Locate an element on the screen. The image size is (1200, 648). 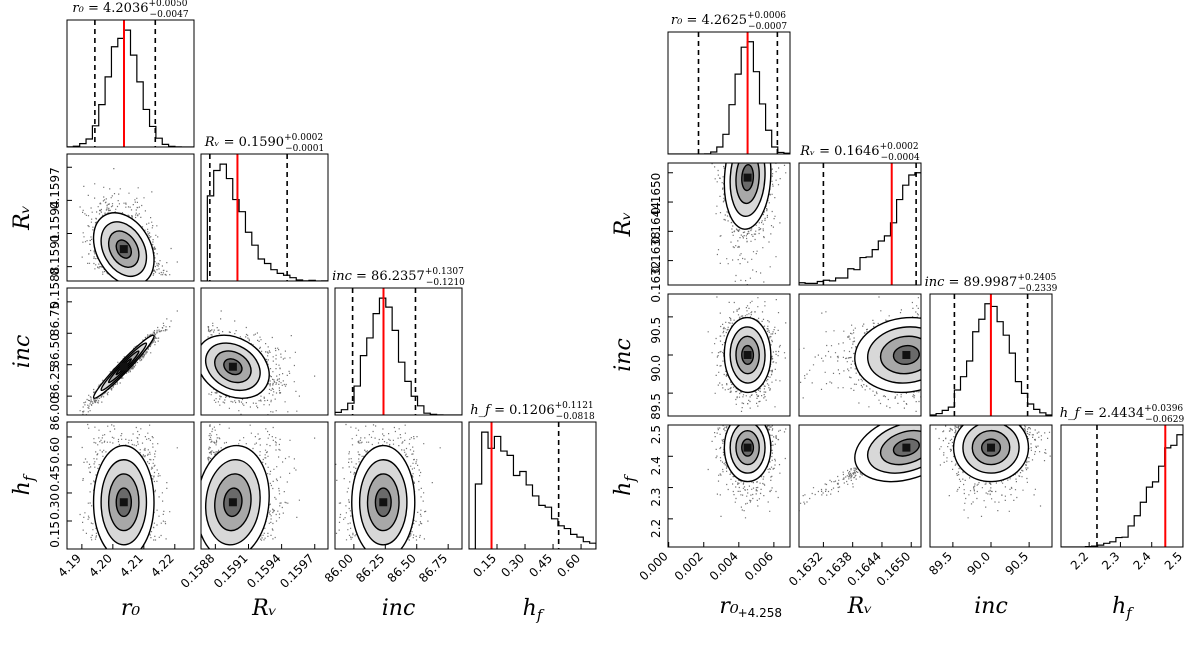
x-tick-label: 0.1588 is located at coordinates (198, 571).